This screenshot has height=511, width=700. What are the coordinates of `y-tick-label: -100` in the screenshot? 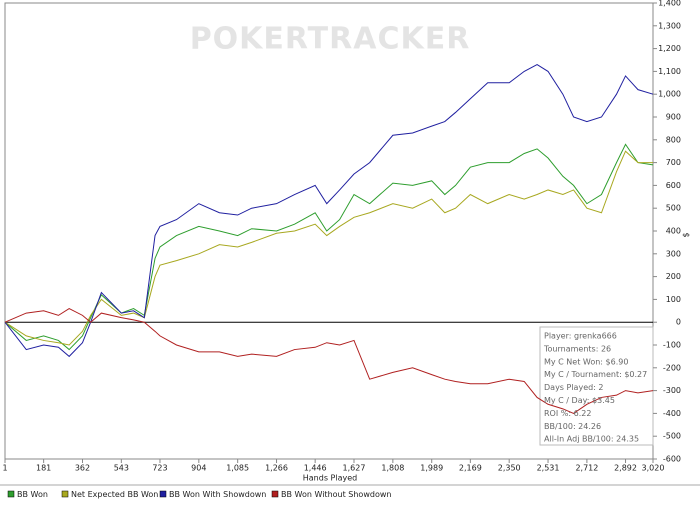 It's located at (672, 345).